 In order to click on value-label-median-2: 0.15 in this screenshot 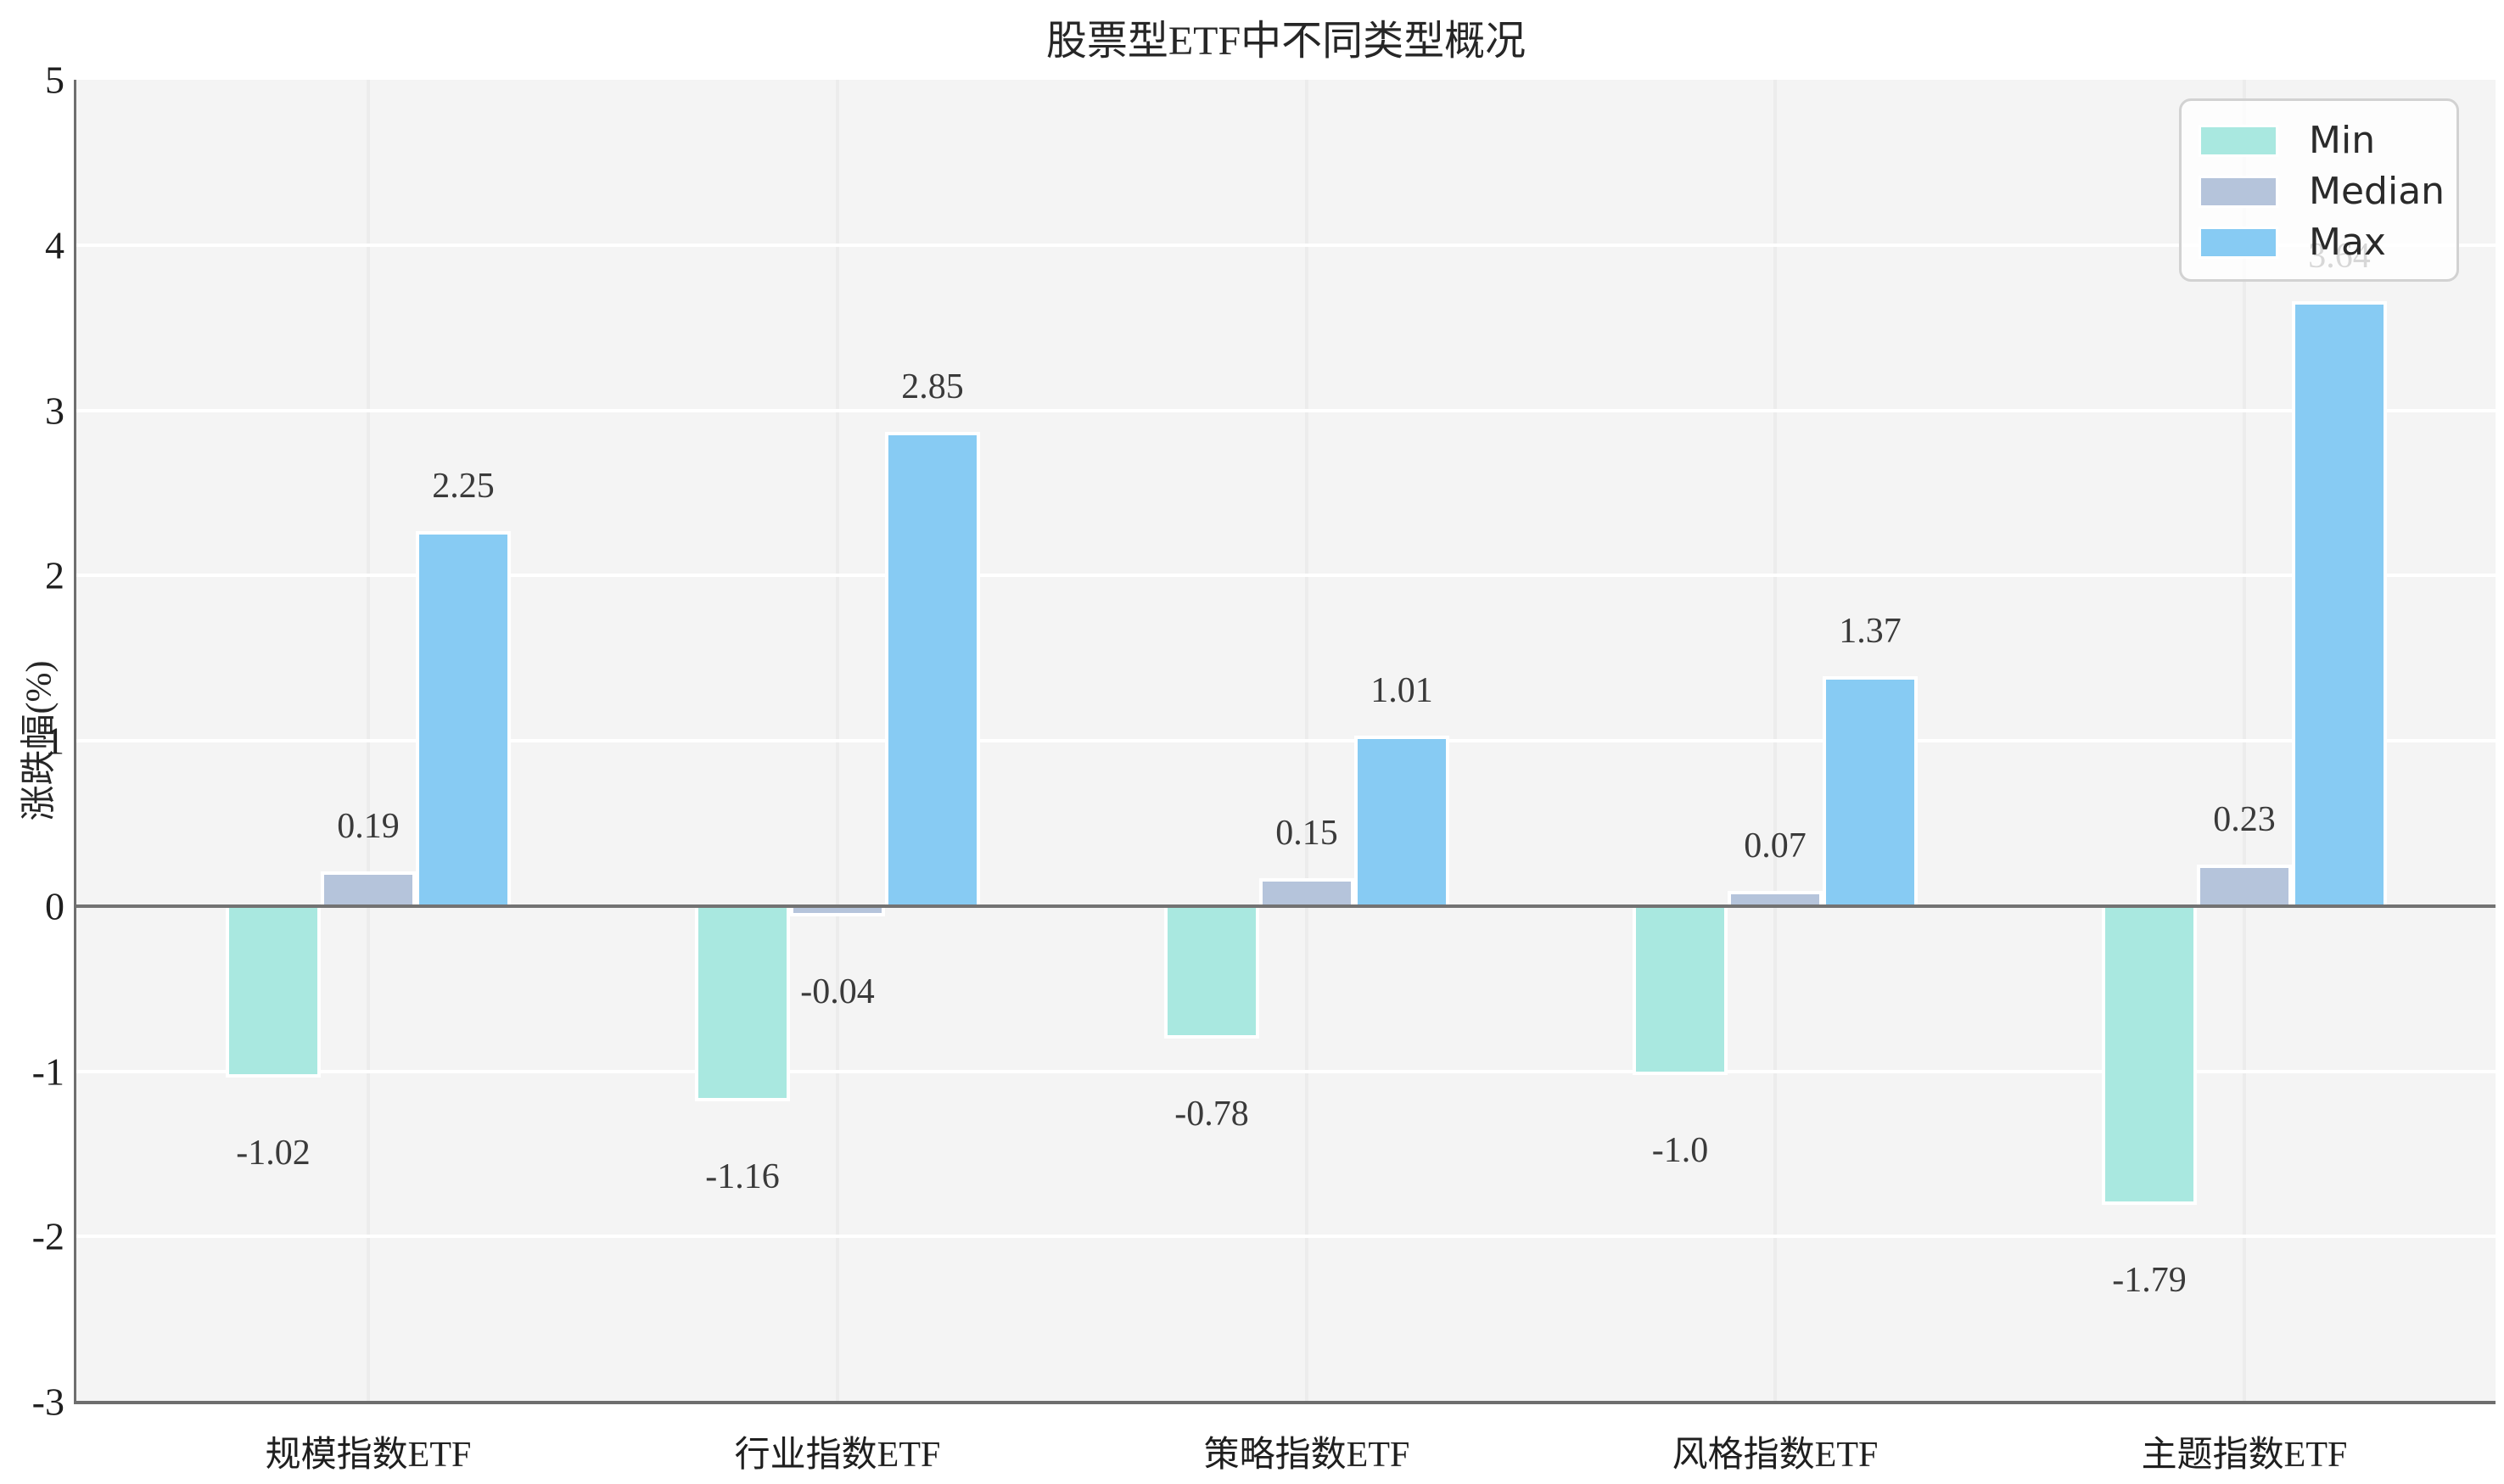, I will do `click(1307, 833)`.